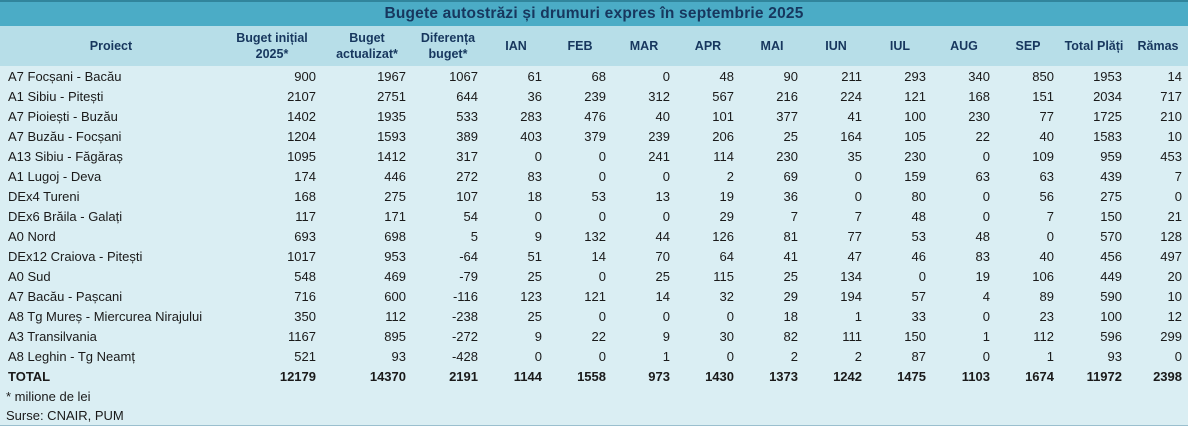  Describe the element at coordinates (1046, 316) in the screenshot. I see `value-cell: 23` at that location.